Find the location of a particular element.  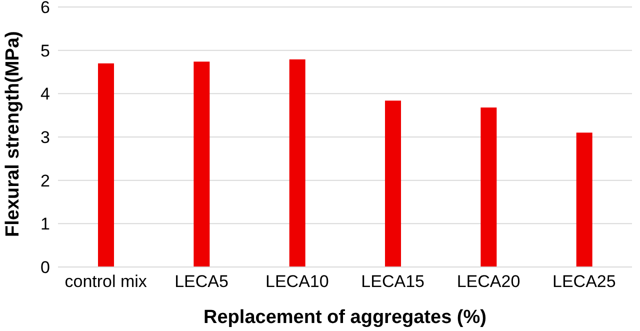

y-tick-label: 3 is located at coordinates (45, 138).